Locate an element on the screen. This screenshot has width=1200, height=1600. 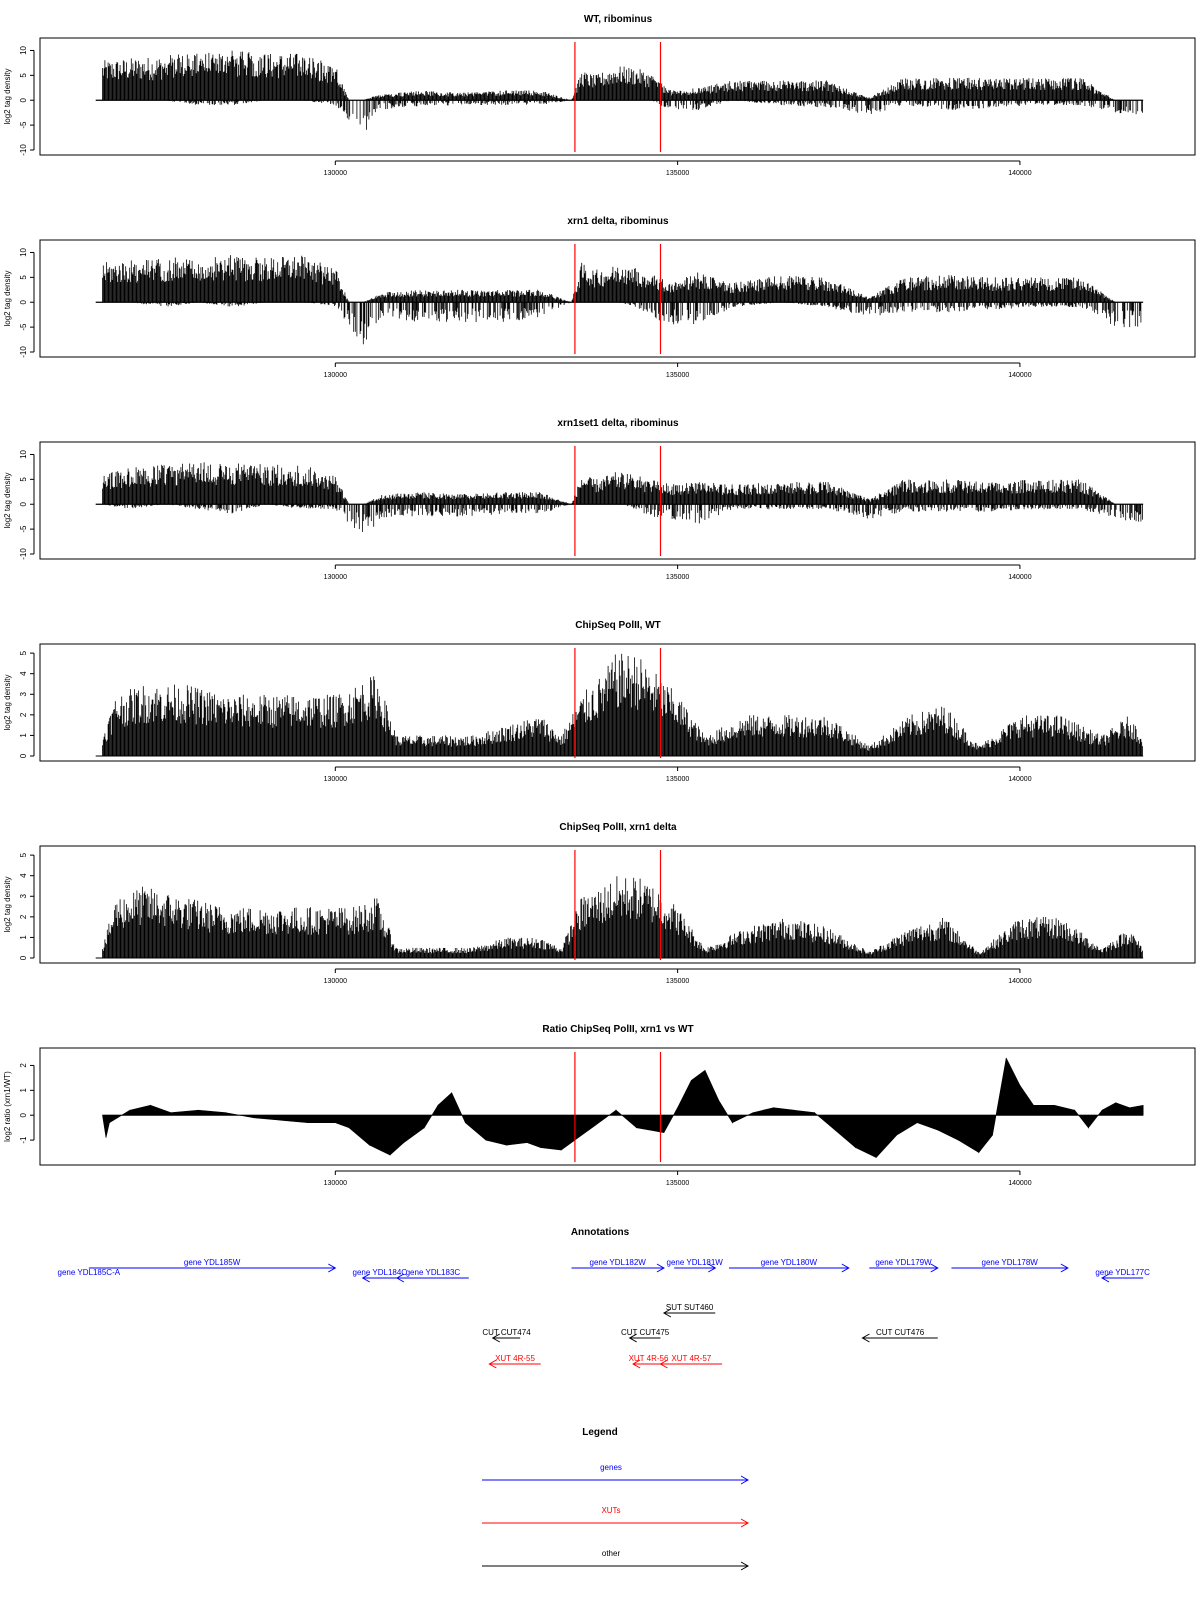
panel-title: xrn1set1 delta, ribominus is located at coordinates (618, 423).